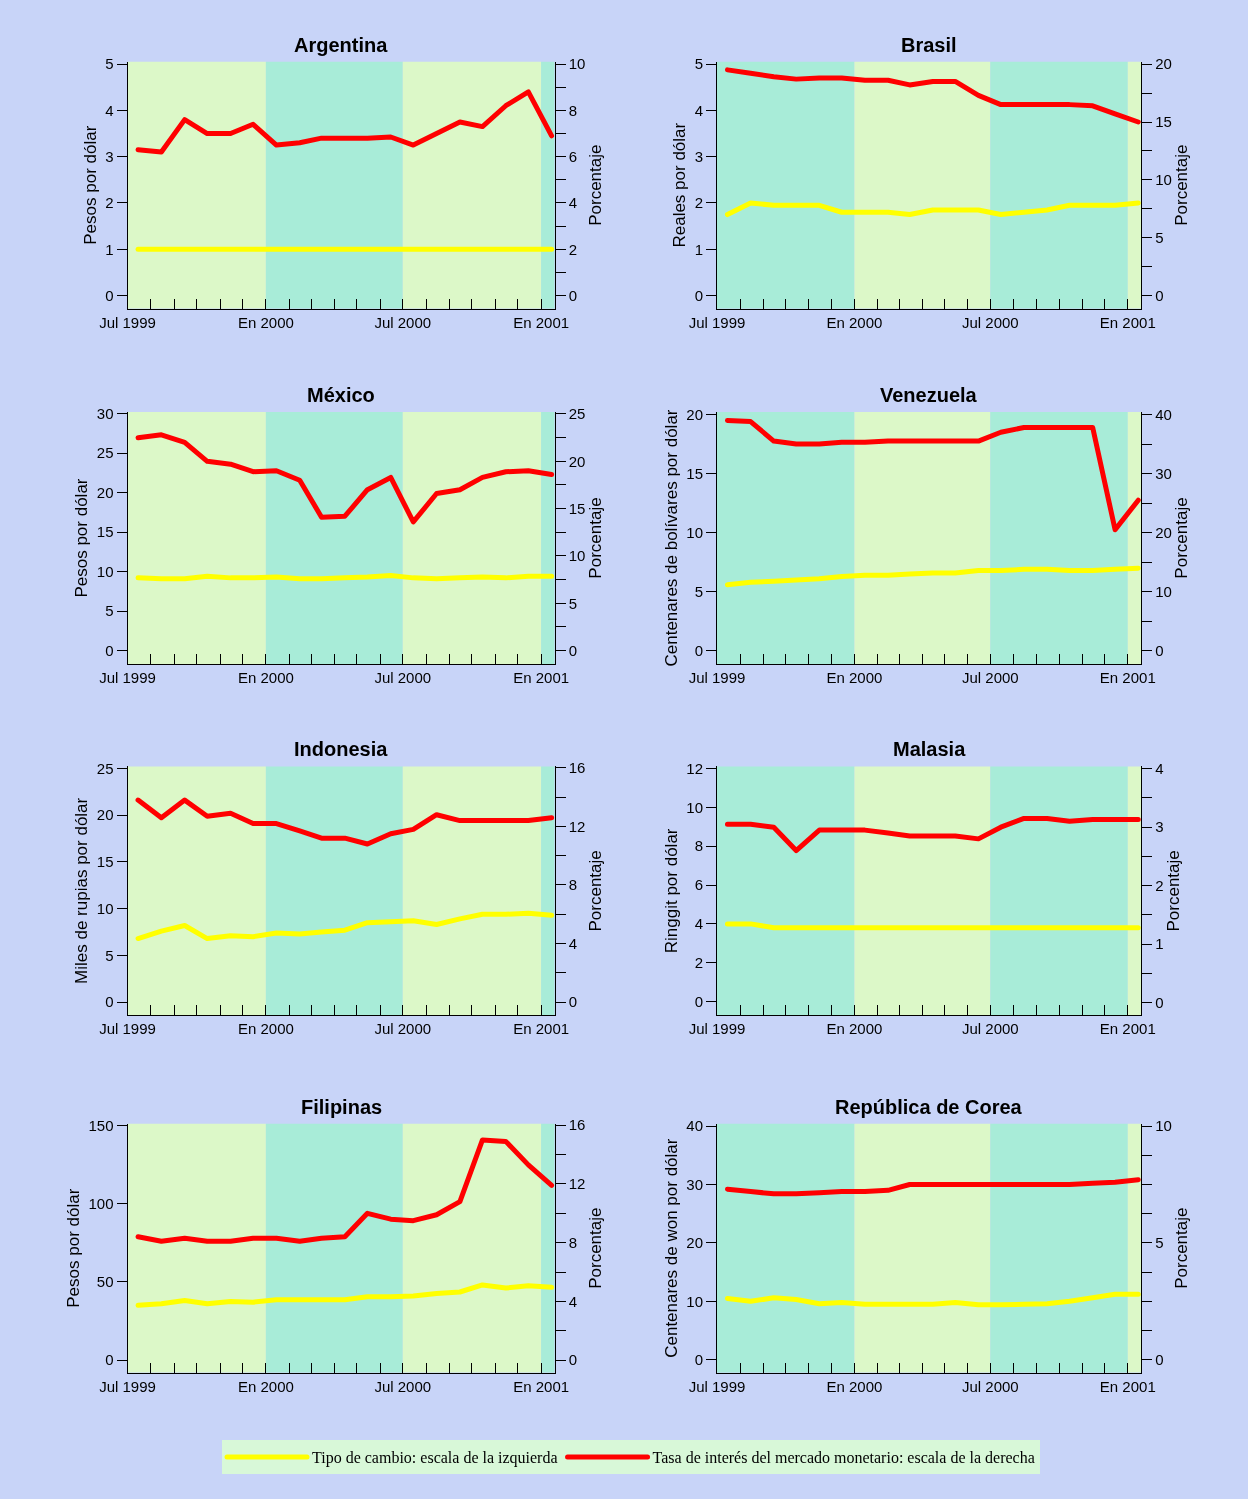 The image size is (1248, 1499). What do you see at coordinates (680, 185) in the screenshot?
I see `y-axis-title: Reales por dólar` at bounding box center [680, 185].